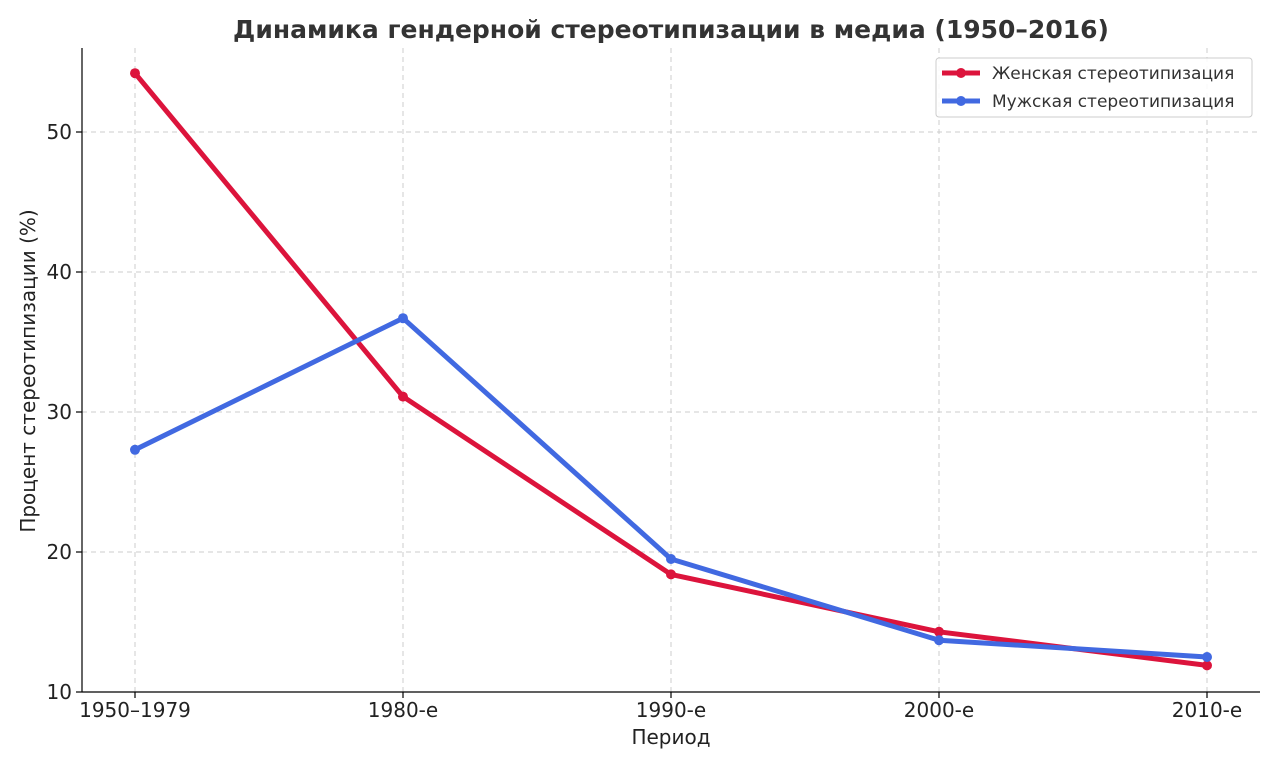  I want to click on y-tick-label: 20, so click(59, 552).